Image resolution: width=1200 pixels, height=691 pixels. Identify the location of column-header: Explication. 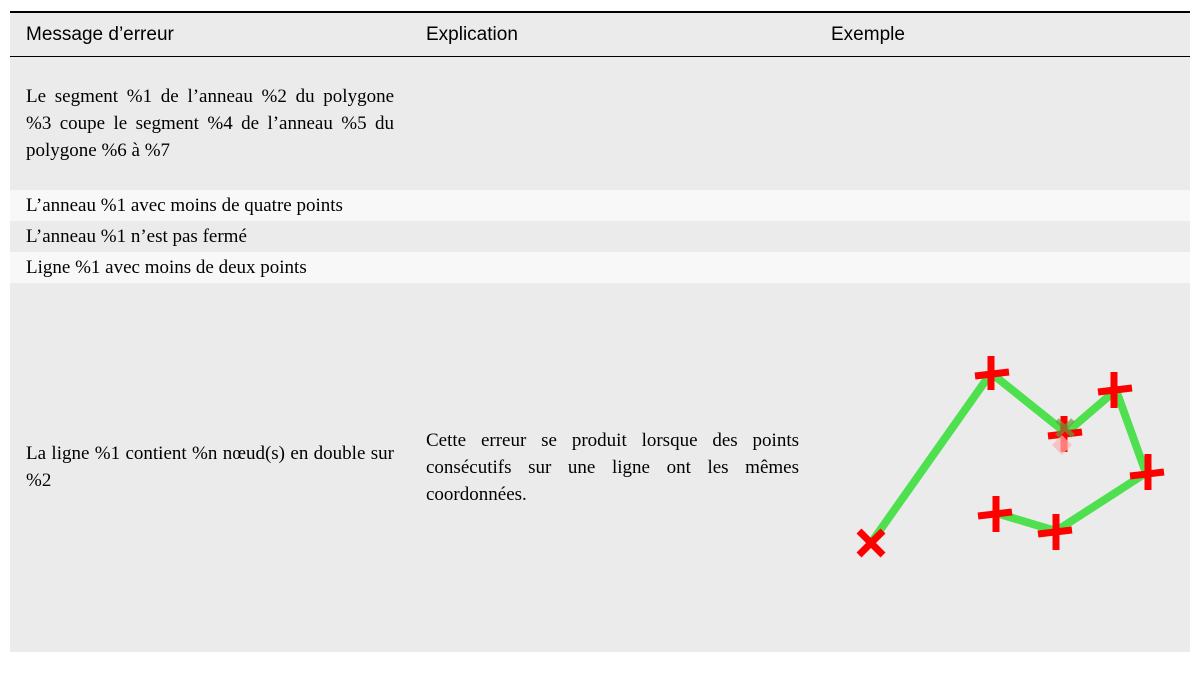
(612, 34).